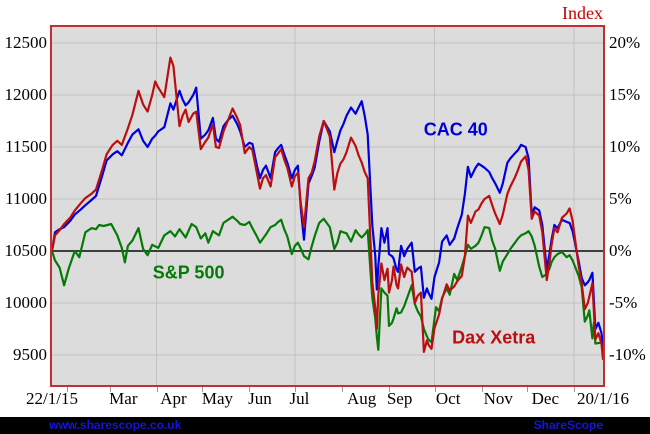 Image resolution: width=650 pixels, height=434 pixels. Describe the element at coordinates (115, 425) in the screenshot. I see `footer-website-link: www.sharescope.co.uk` at that location.